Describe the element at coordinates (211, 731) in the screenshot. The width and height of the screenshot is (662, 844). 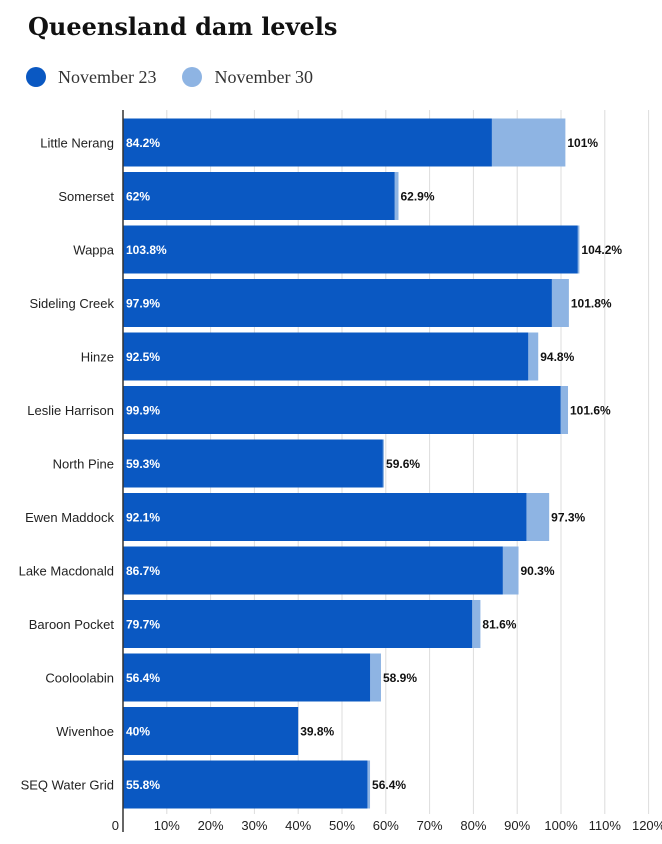
I see `bar-november-23-wivenhoe` at that location.